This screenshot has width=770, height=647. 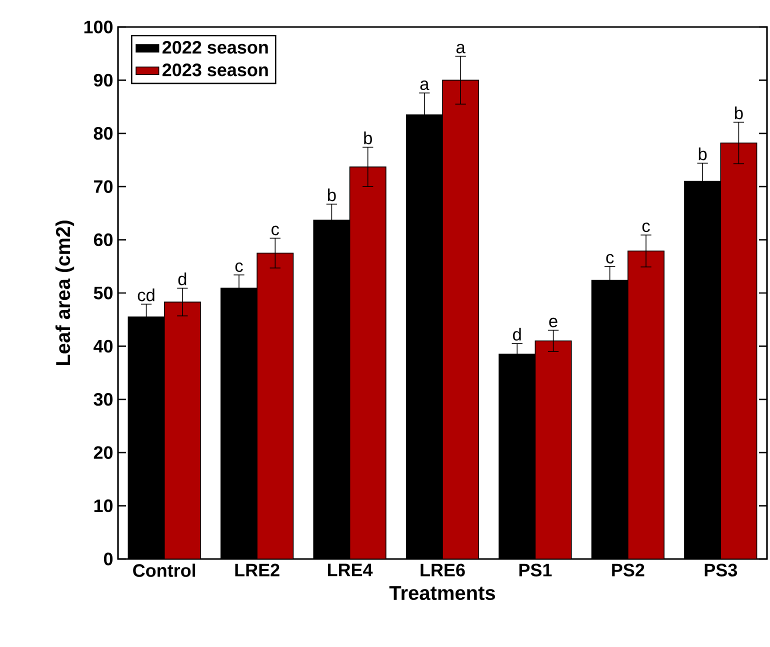 What do you see at coordinates (103, 452) in the screenshot?
I see `y-tick-label: 20` at bounding box center [103, 452].